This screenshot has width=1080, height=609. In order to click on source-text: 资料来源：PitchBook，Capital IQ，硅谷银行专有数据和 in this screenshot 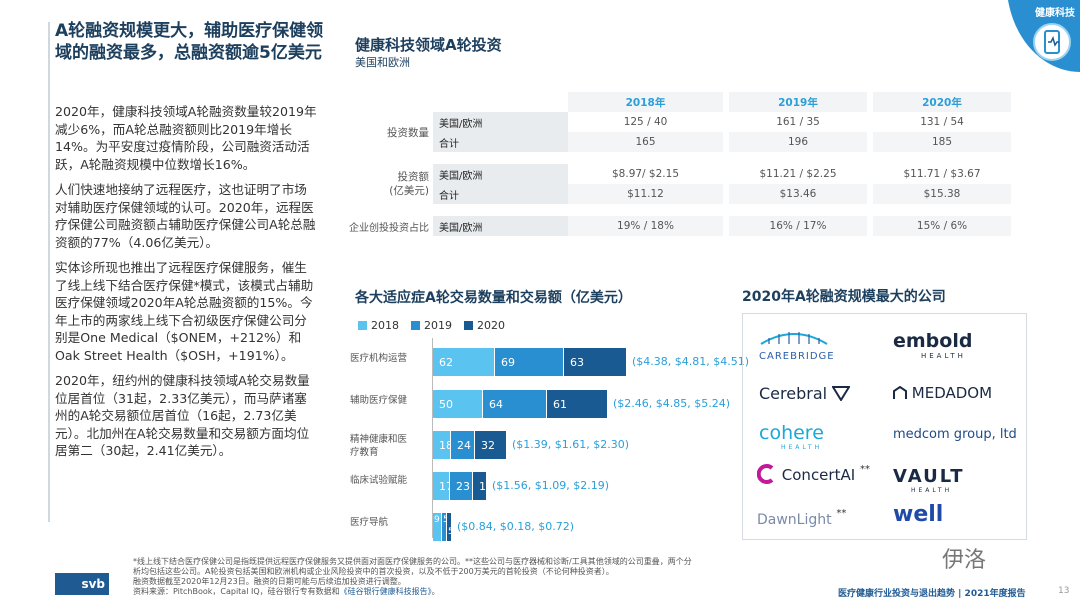, I will do `click(236, 591)`.